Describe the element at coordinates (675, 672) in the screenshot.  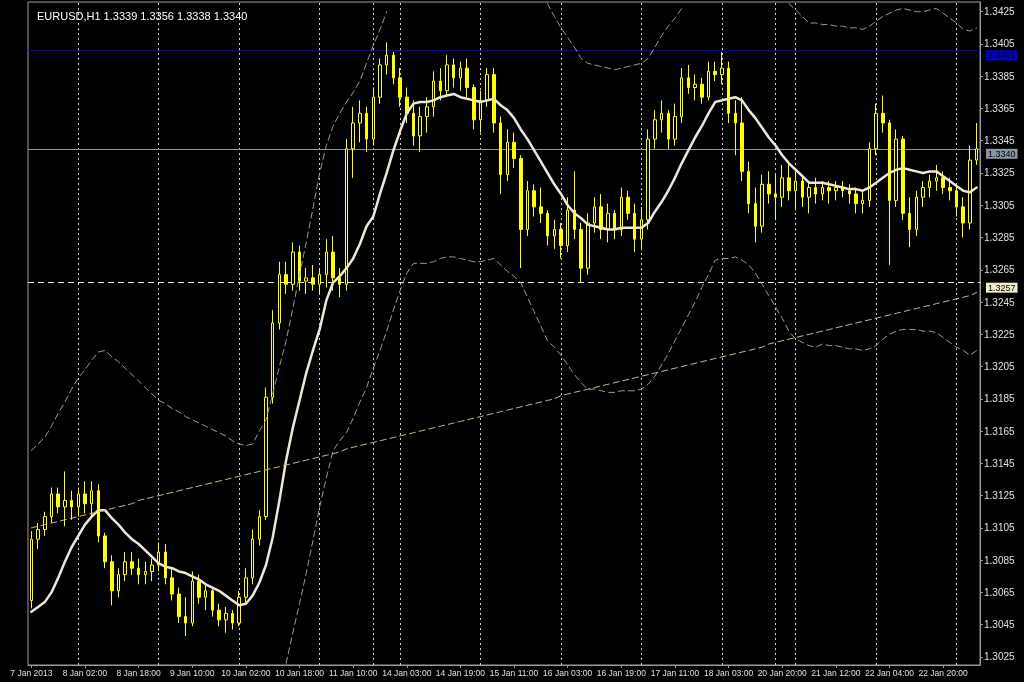
I see `x-tick-label: 17 Jan 11:00` at that location.